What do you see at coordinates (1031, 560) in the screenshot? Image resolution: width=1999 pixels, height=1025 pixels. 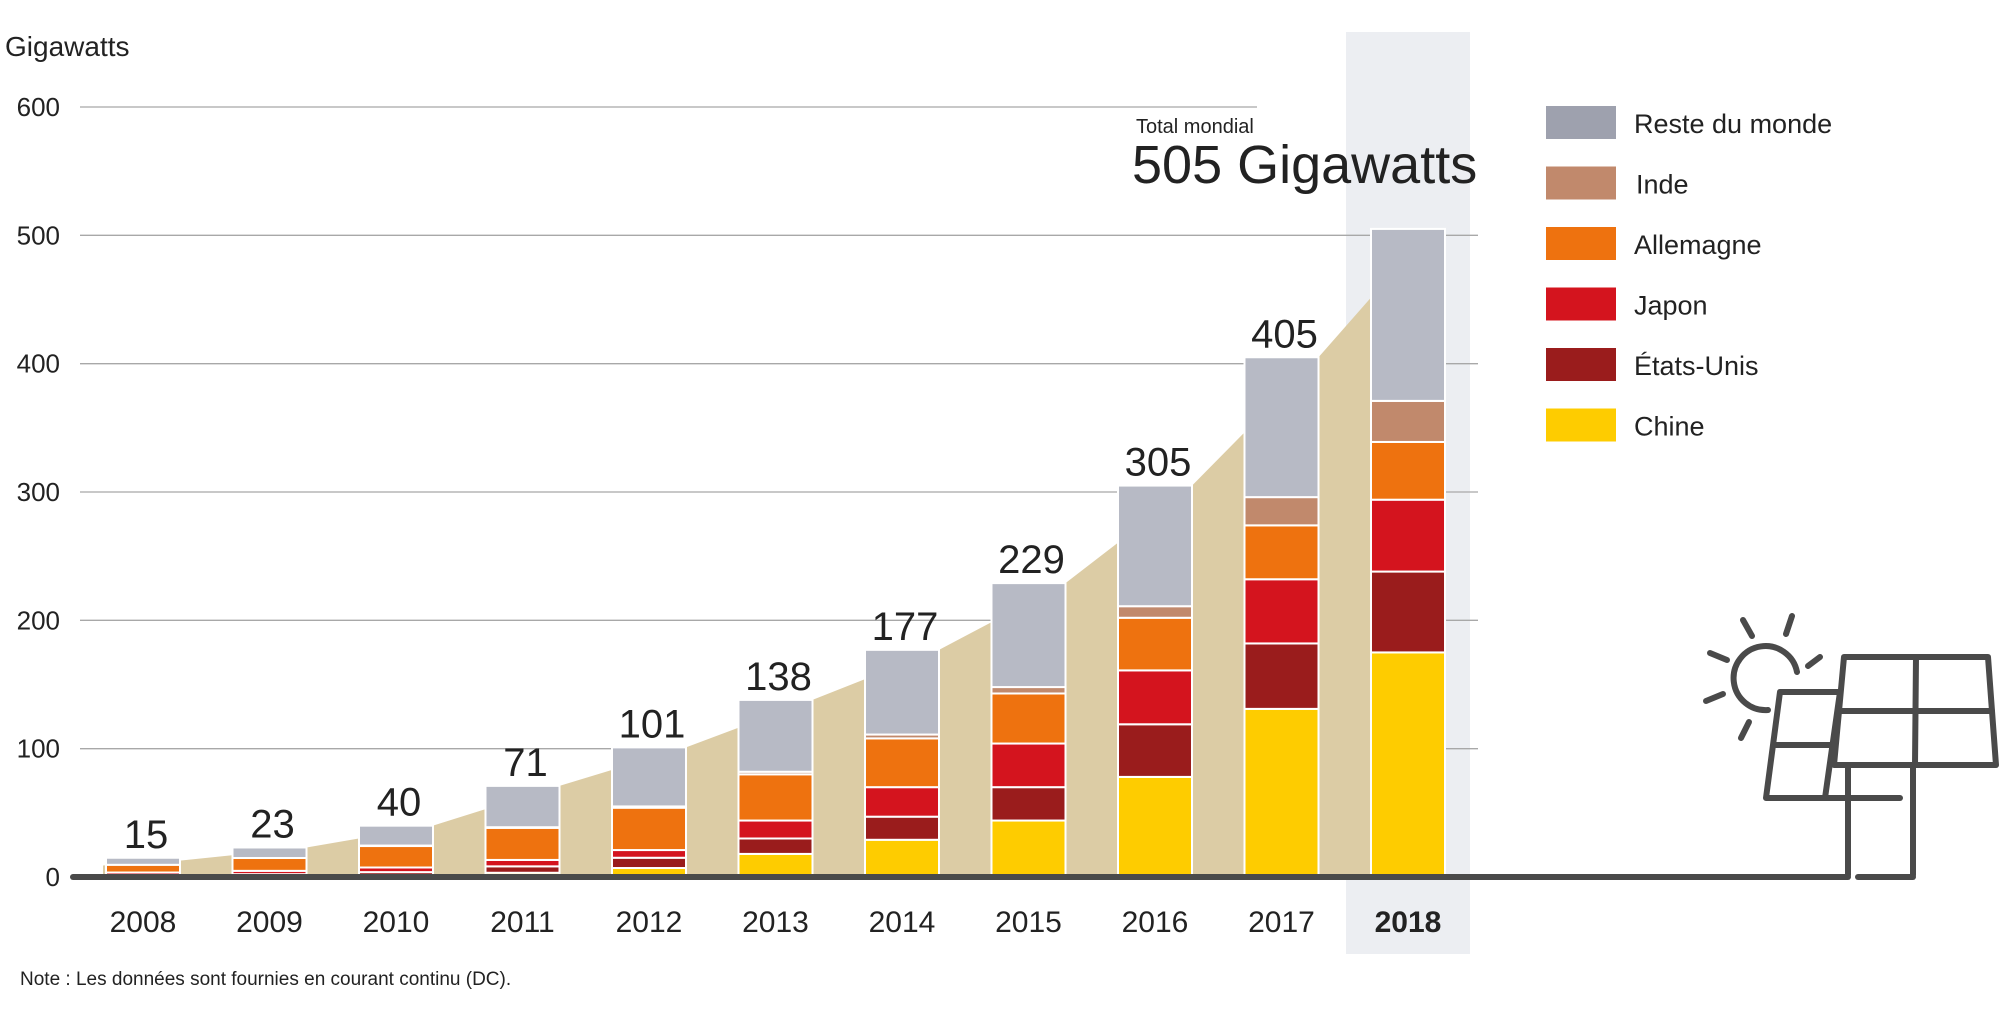 I see `total-label-2015: 229` at bounding box center [1031, 560].